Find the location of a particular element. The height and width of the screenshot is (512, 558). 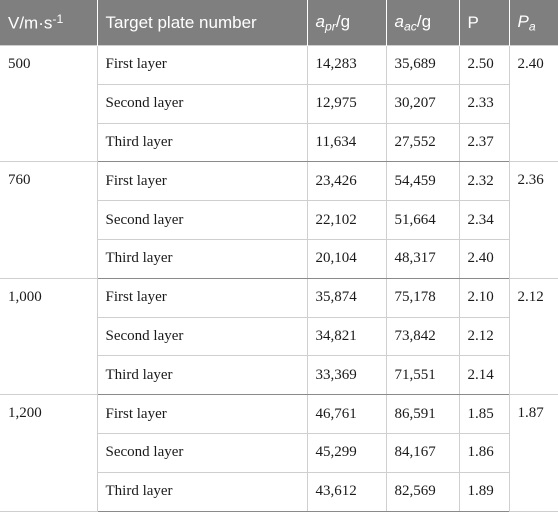

table-row: Second layer 22,102 51,664 2.34 is located at coordinates (279, 220).